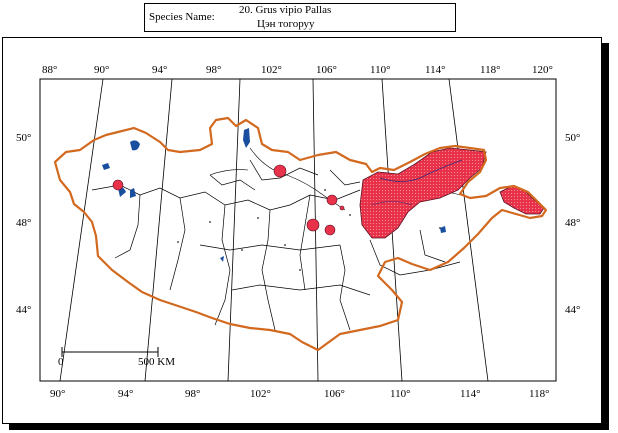 The image size is (618, 433). What do you see at coordinates (49, 70) in the screenshot?
I see `top-lon-label: 88°` at bounding box center [49, 70].